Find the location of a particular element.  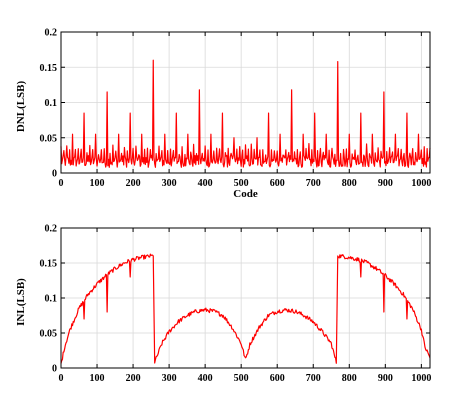

y-axis-label: DNL(LSB) is located at coordinates (21, 106).